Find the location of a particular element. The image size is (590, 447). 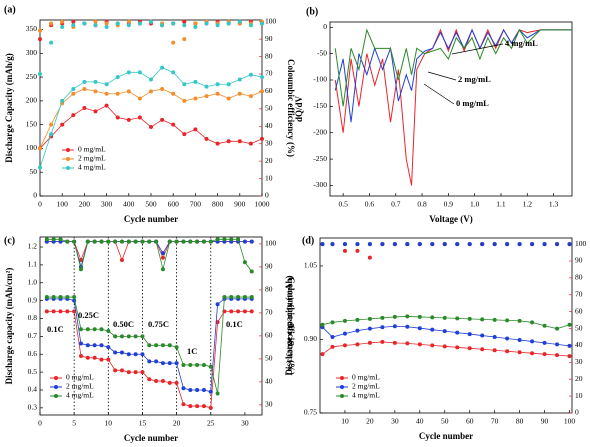

y-tick-label: -100 is located at coordinates (320, 79).